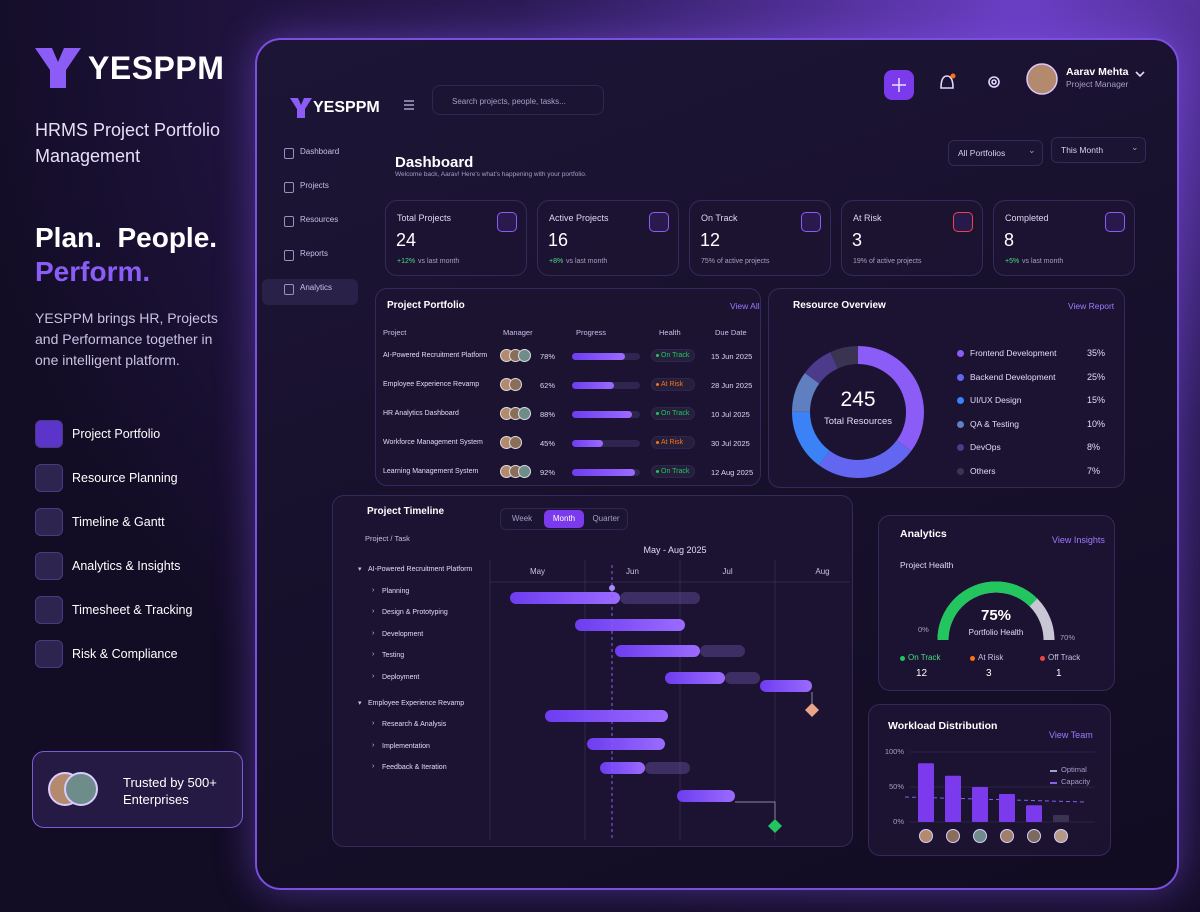 This screenshot has height=912, width=1200. What do you see at coordinates (960, 424) in the screenshot?
I see `legend-dot` at bounding box center [960, 424].